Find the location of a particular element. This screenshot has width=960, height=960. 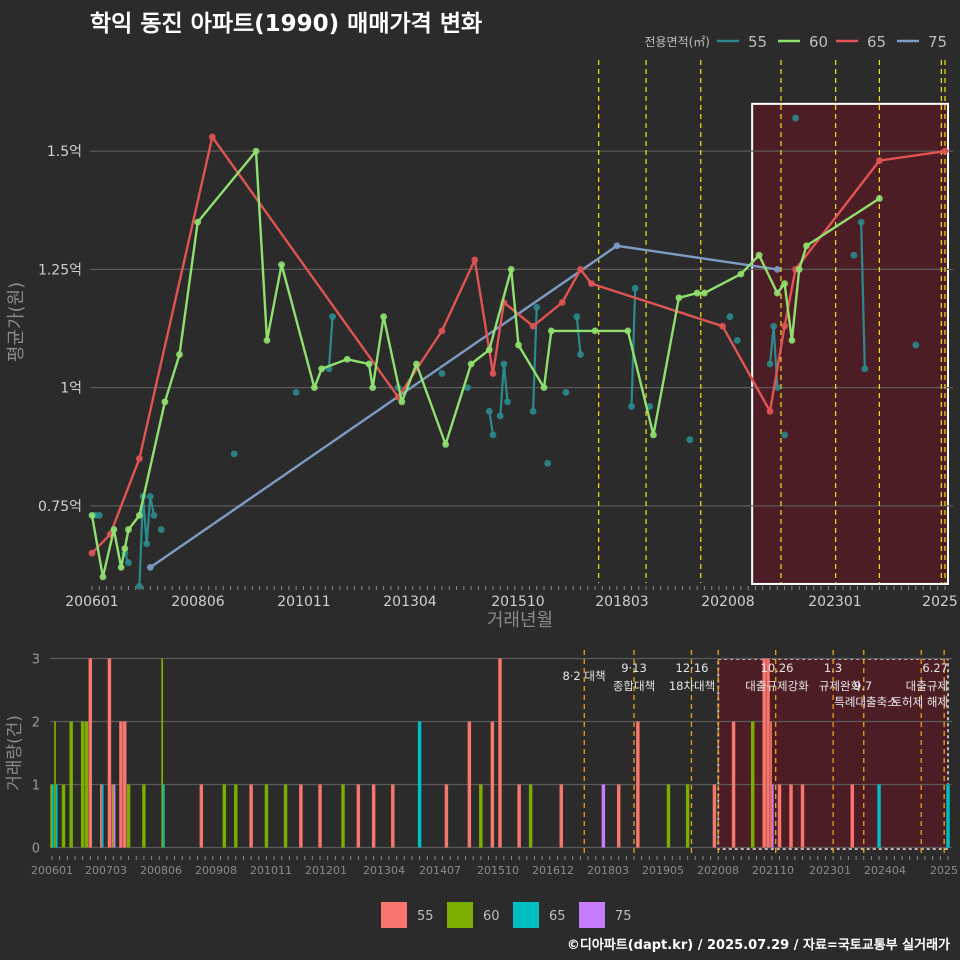

policy-label: 특례대출축소 is located at coordinates (865, 702).